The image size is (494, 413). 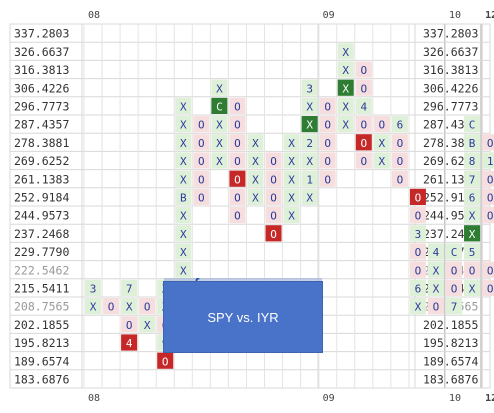 What do you see at coordinates (41, 252) in the screenshot?
I see `price-label-left: 229.7790` at bounding box center [41, 252].